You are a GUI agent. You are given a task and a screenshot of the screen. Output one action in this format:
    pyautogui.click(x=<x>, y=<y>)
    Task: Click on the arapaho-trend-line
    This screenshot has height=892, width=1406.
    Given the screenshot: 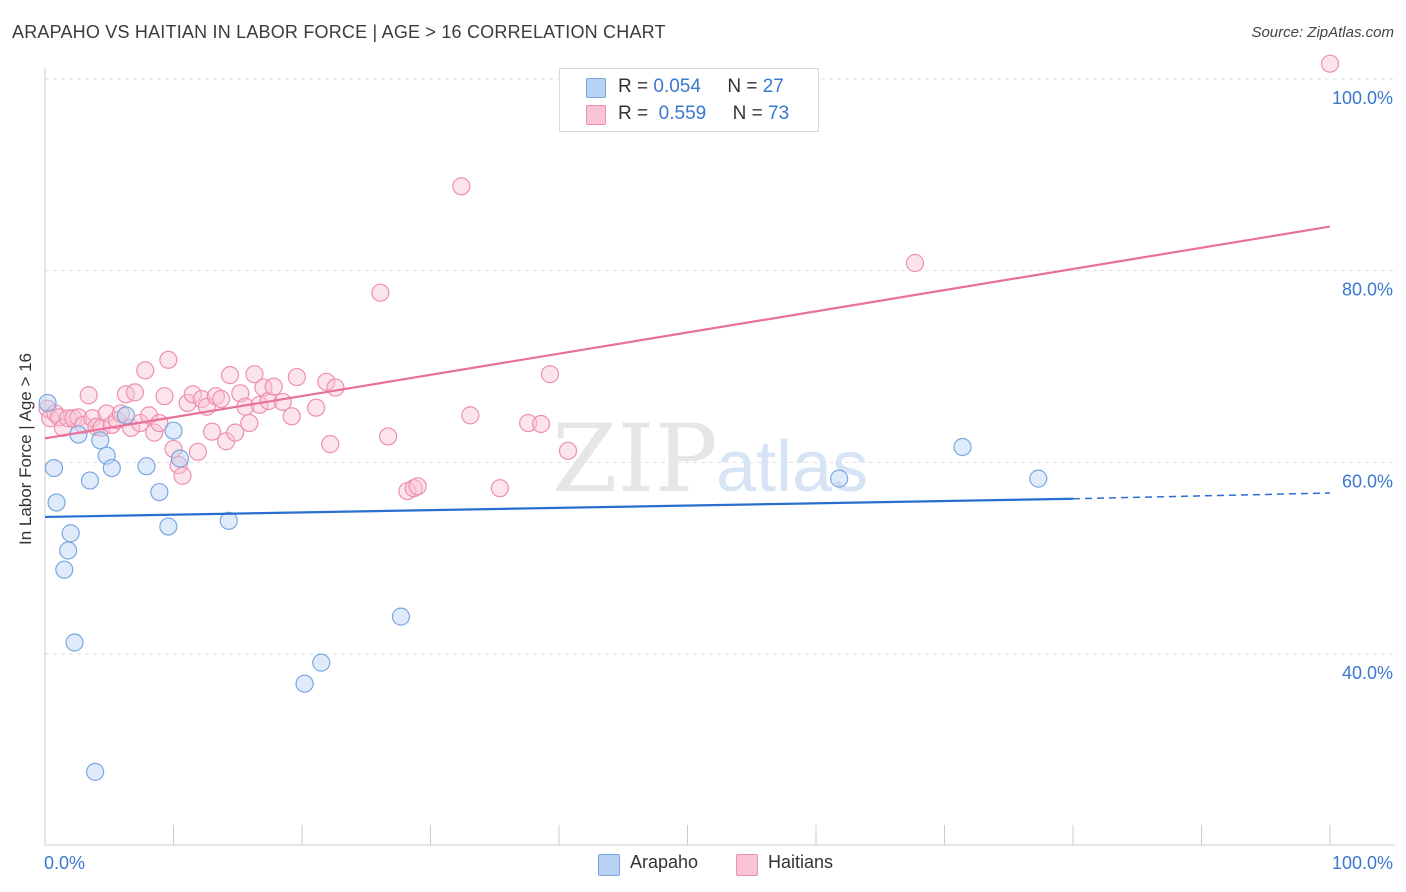 What is the action you would take?
    pyautogui.click(x=559, y=508)
    